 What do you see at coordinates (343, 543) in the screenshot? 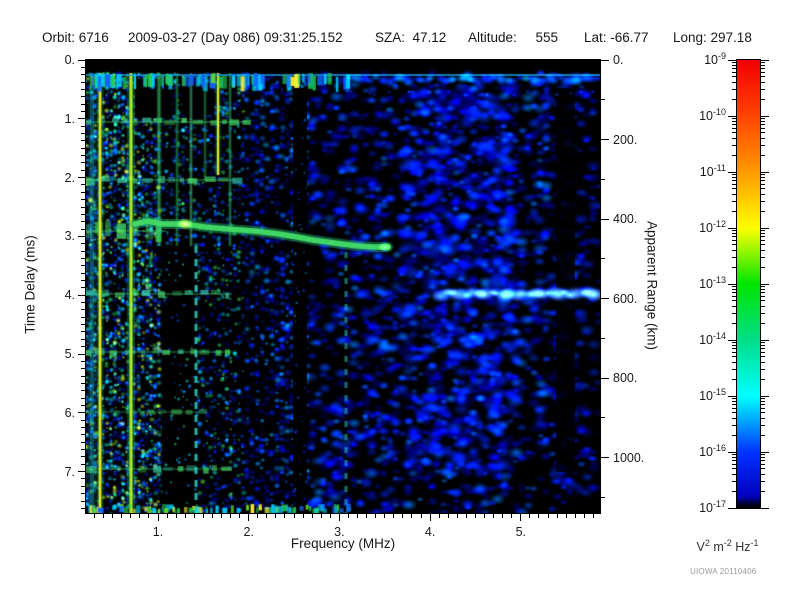
I see `x-axis-title: Frequency (MHz)` at bounding box center [343, 543].